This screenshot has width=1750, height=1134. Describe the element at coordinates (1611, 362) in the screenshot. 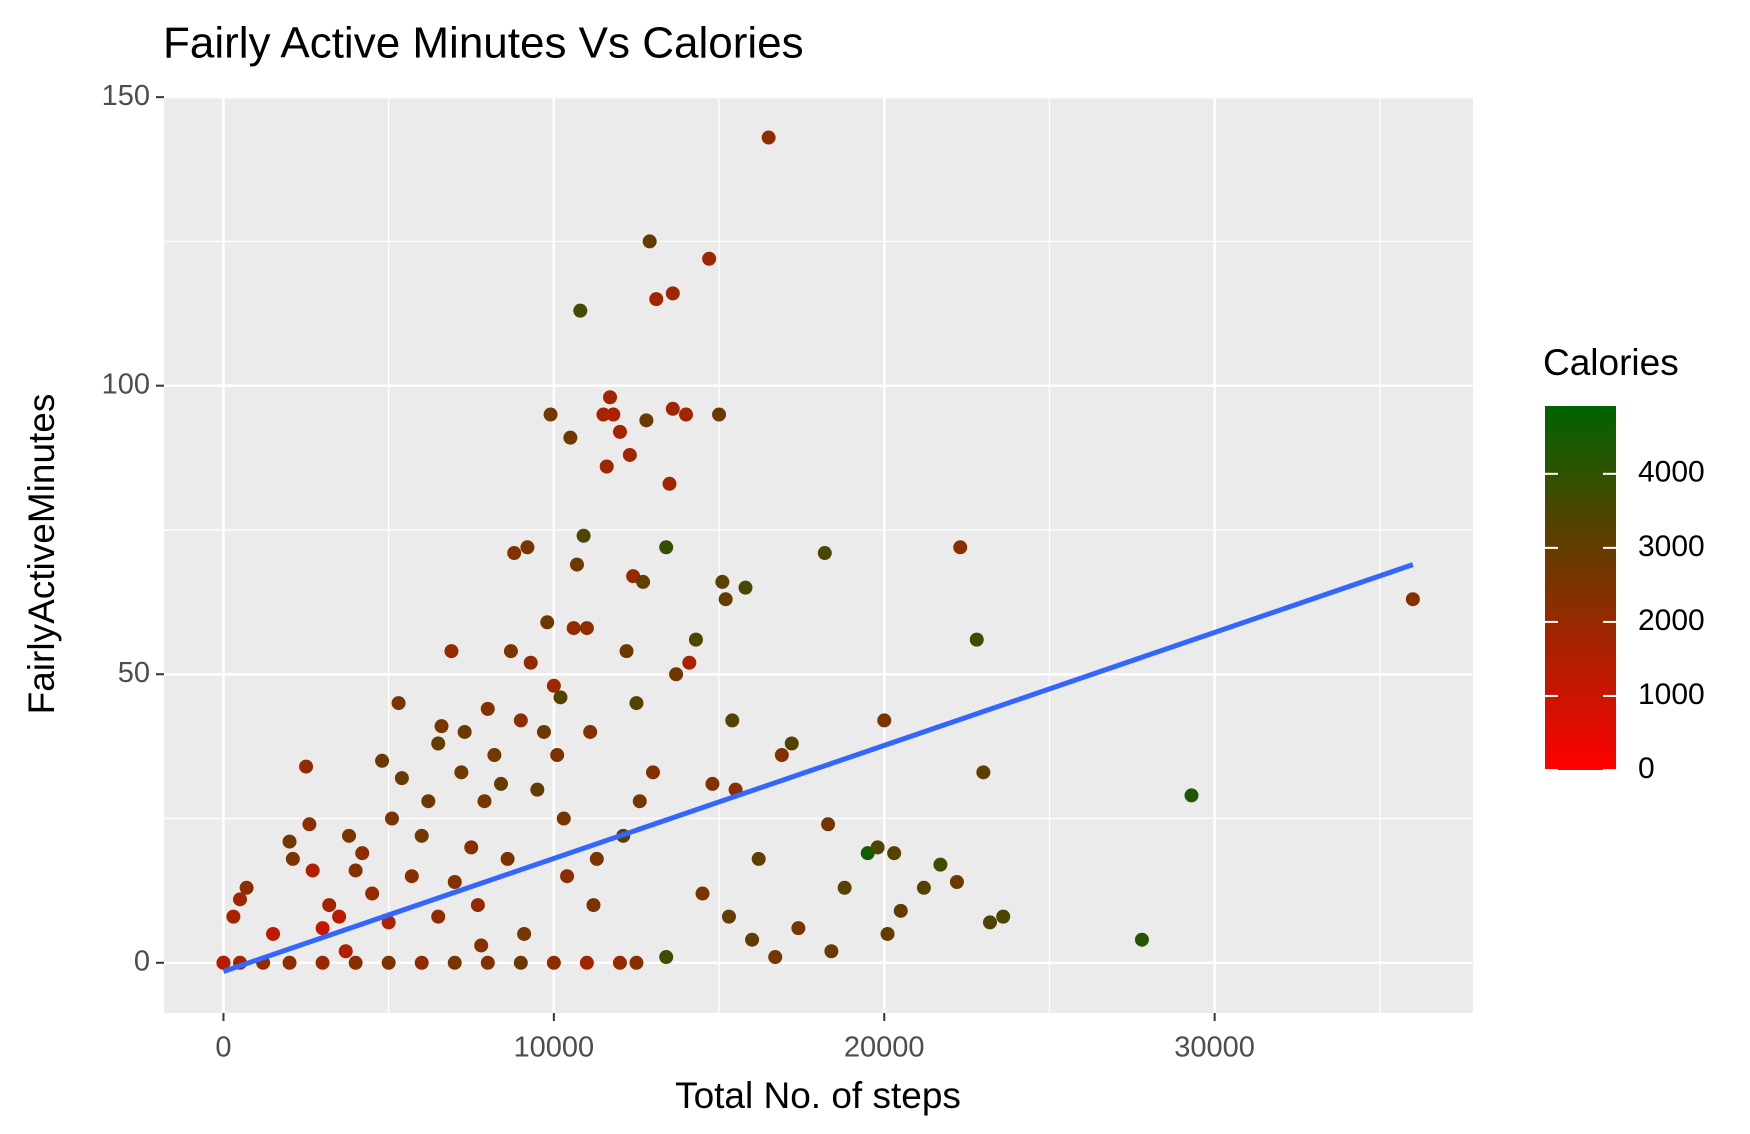

I see `legend-title: Calories` at that location.